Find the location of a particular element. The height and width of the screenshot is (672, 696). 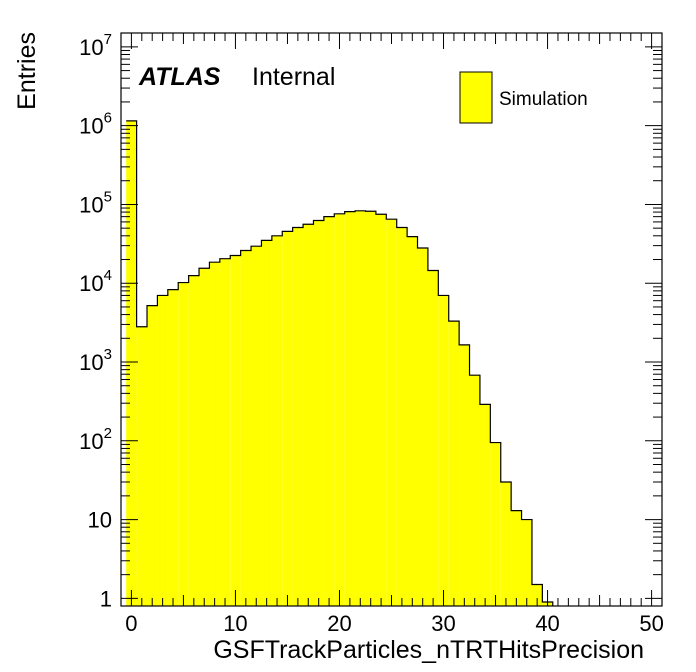

internal-label: Internal is located at coordinates (293, 77).